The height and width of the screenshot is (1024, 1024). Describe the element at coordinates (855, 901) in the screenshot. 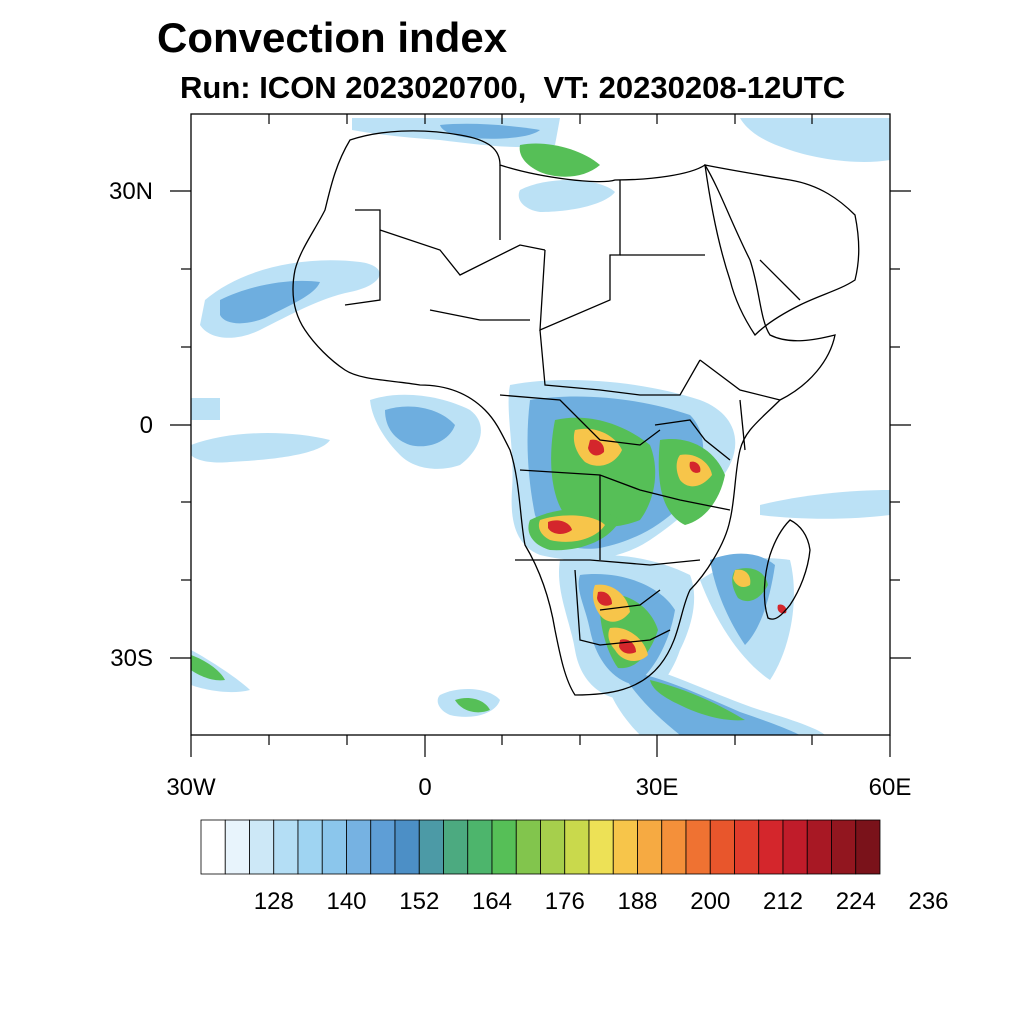

I see `colorbar-label: 224` at that location.